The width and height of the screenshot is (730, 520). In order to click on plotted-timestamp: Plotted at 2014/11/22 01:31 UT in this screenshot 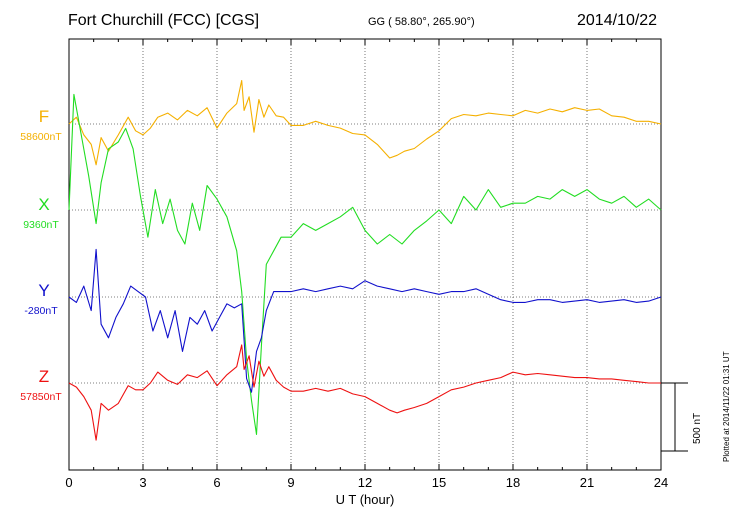, I will do `click(726, 406)`.